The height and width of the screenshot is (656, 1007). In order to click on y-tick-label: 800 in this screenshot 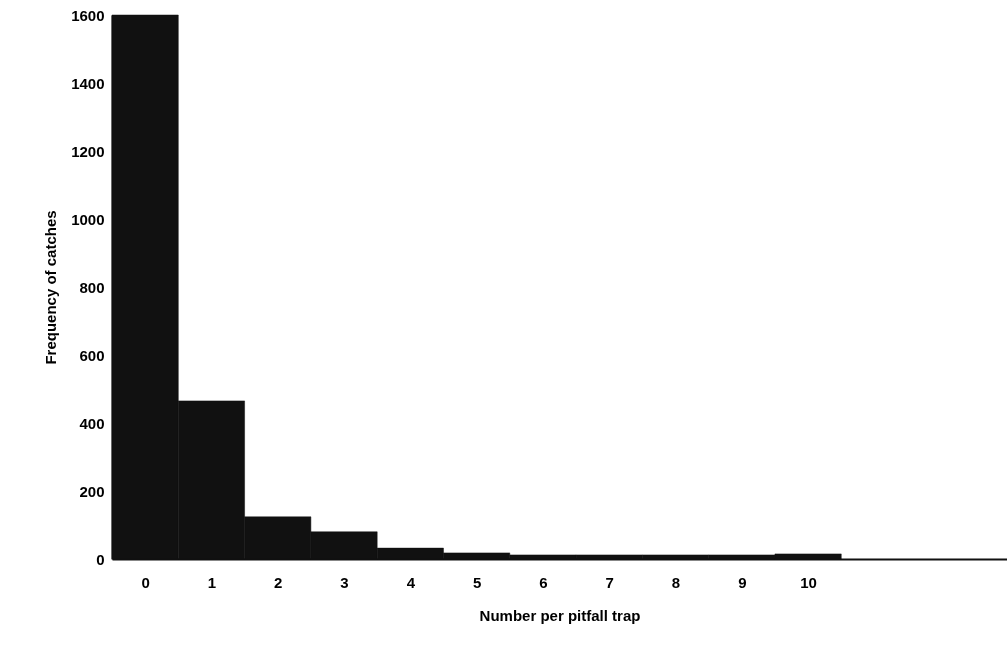, I will do `click(92, 287)`.